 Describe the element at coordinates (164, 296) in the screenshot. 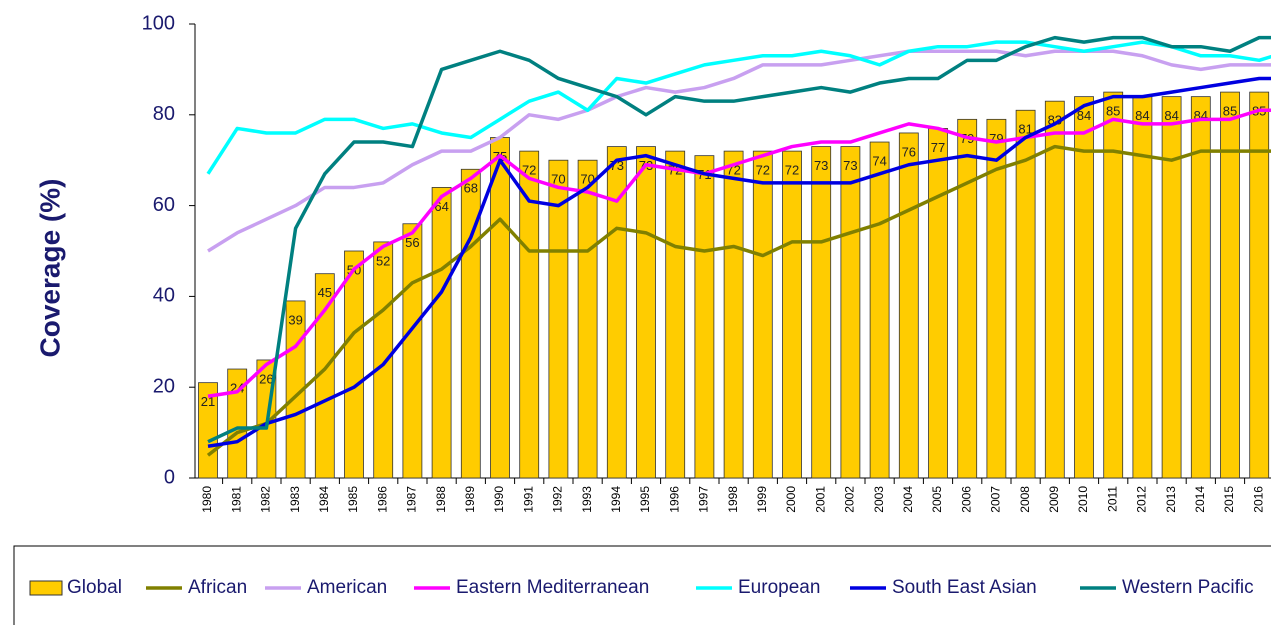

I see `y-tick-label: 40` at that location.